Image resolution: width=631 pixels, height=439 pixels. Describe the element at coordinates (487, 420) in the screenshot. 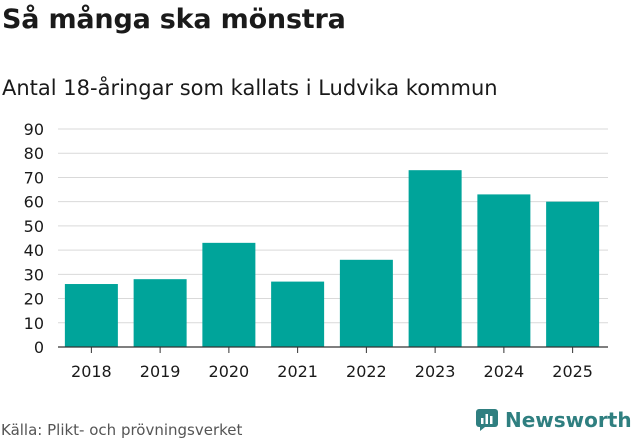

I see `newsworthy-logo-icon` at that location.